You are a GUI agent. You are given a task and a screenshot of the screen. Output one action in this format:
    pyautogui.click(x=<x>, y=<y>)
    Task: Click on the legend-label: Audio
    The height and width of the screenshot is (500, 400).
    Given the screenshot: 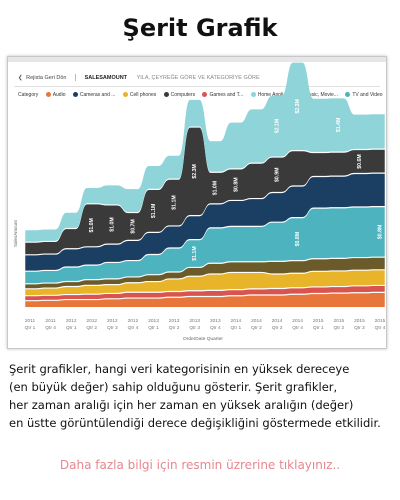 What is the action you would take?
    pyautogui.click(x=59, y=95)
    